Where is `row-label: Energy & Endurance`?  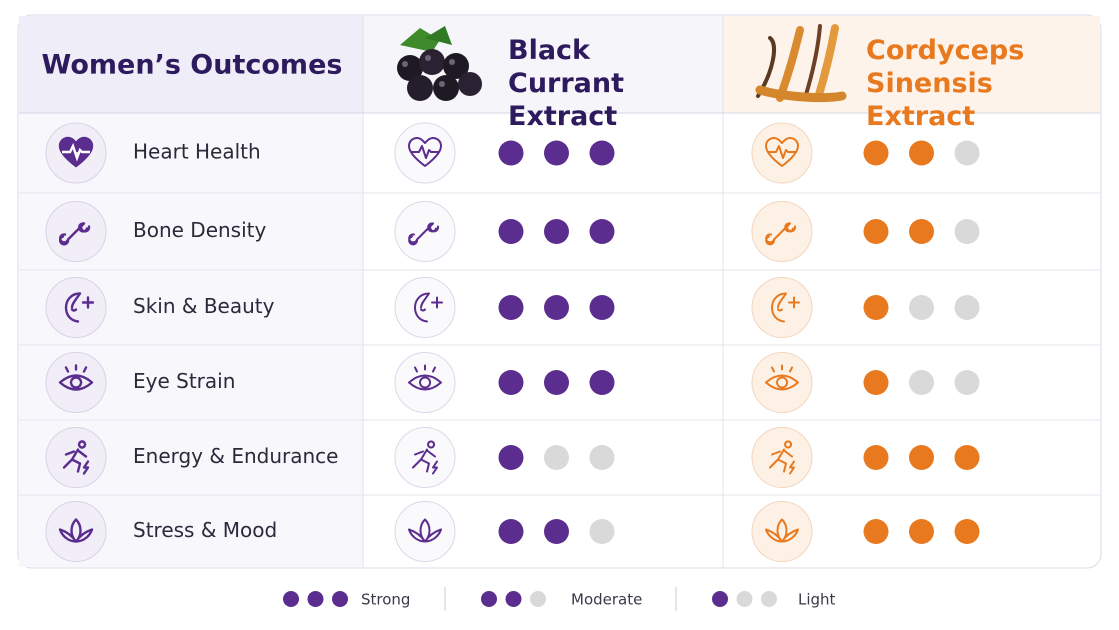
row-label: Energy & Endurance is located at coordinates (235, 456).